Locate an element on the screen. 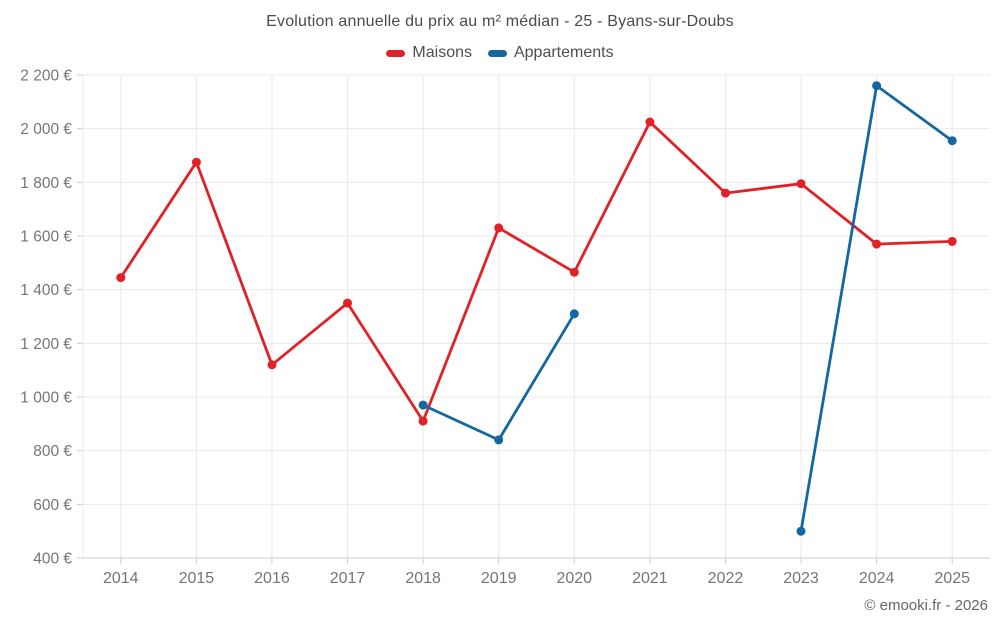 The height and width of the screenshot is (625, 1000). chart-legend: Maisons Appartements is located at coordinates (500, 53).